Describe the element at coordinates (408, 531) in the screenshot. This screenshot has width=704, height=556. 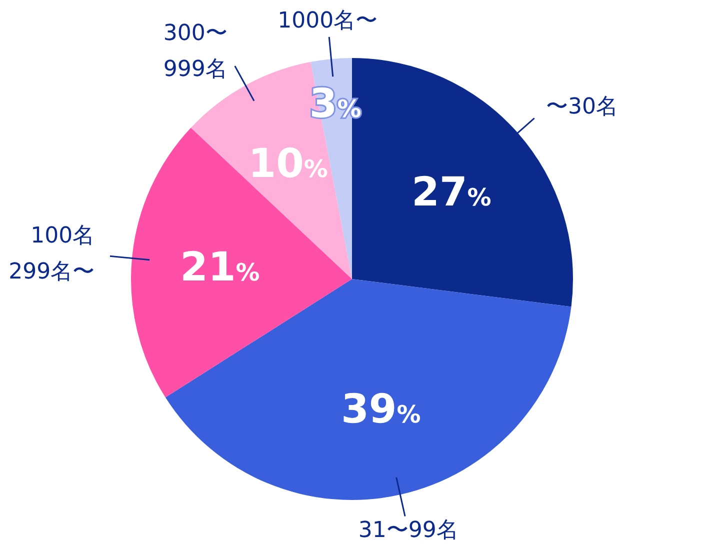
I see `slice-label: 31〜99名` at that location.